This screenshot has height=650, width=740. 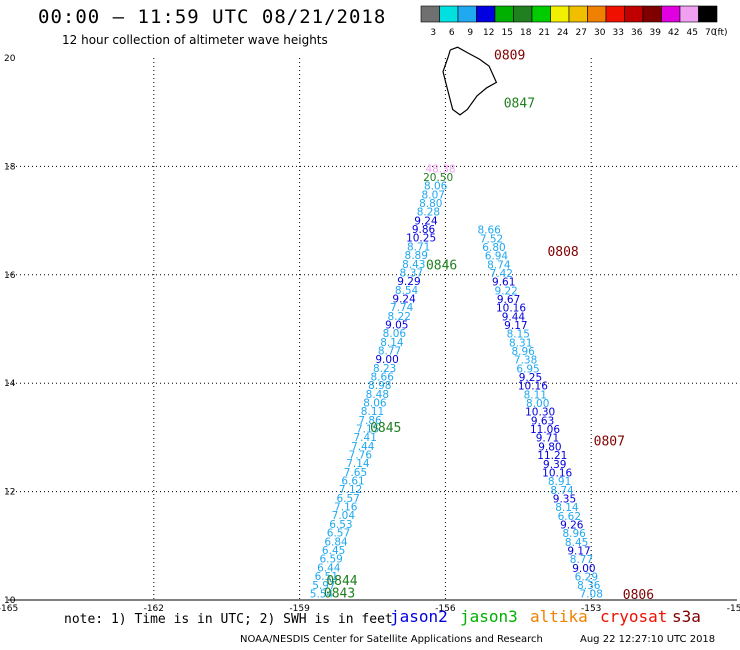 I want to click on wave-height-label: 11.06, so click(x=545, y=430).